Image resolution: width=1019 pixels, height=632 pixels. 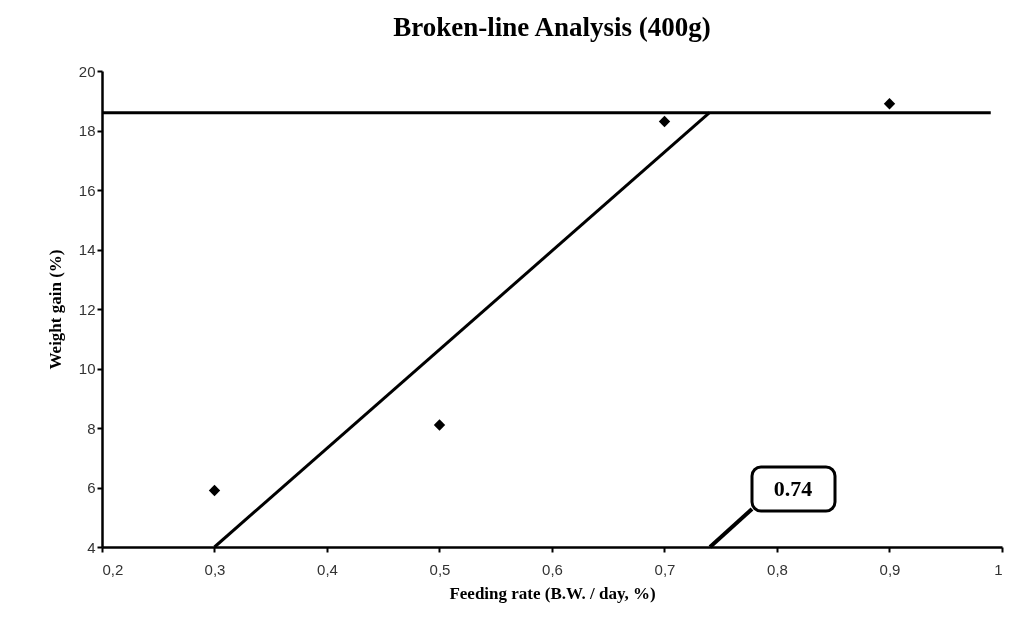 What do you see at coordinates (215, 569) in the screenshot?
I see `x-tick-label: 0,3` at bounding box center [215, 569].